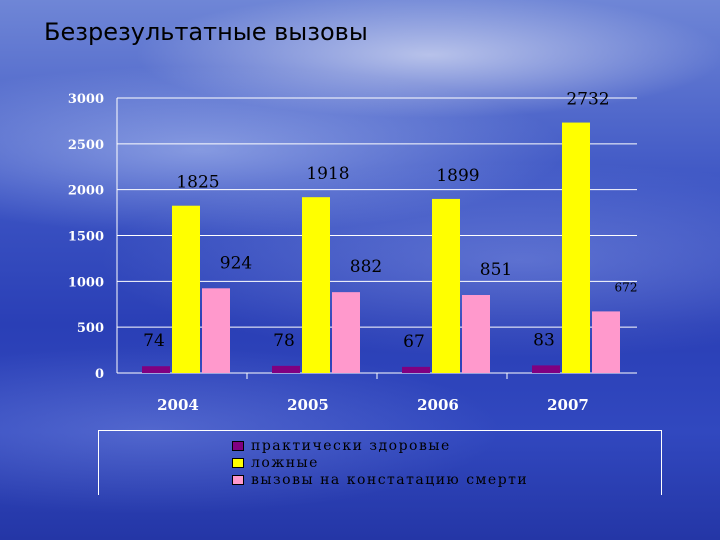 The image size is (720, 540). What do you see at coordinates (86, 191) in the screenshot?
I see `y-tick-label: 2000` at bounding box center [86, 191].